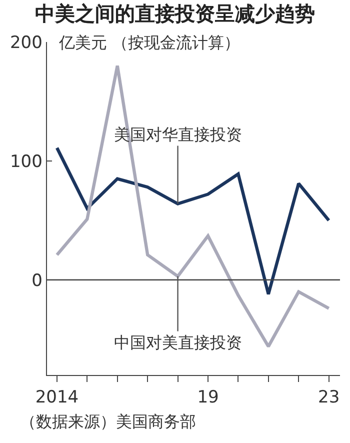 This screenshot has height=443, width=350. Describe the element at coordinates (178, 134) in the screenshot. I see `series-label: 美国对华直接投资` at that location.